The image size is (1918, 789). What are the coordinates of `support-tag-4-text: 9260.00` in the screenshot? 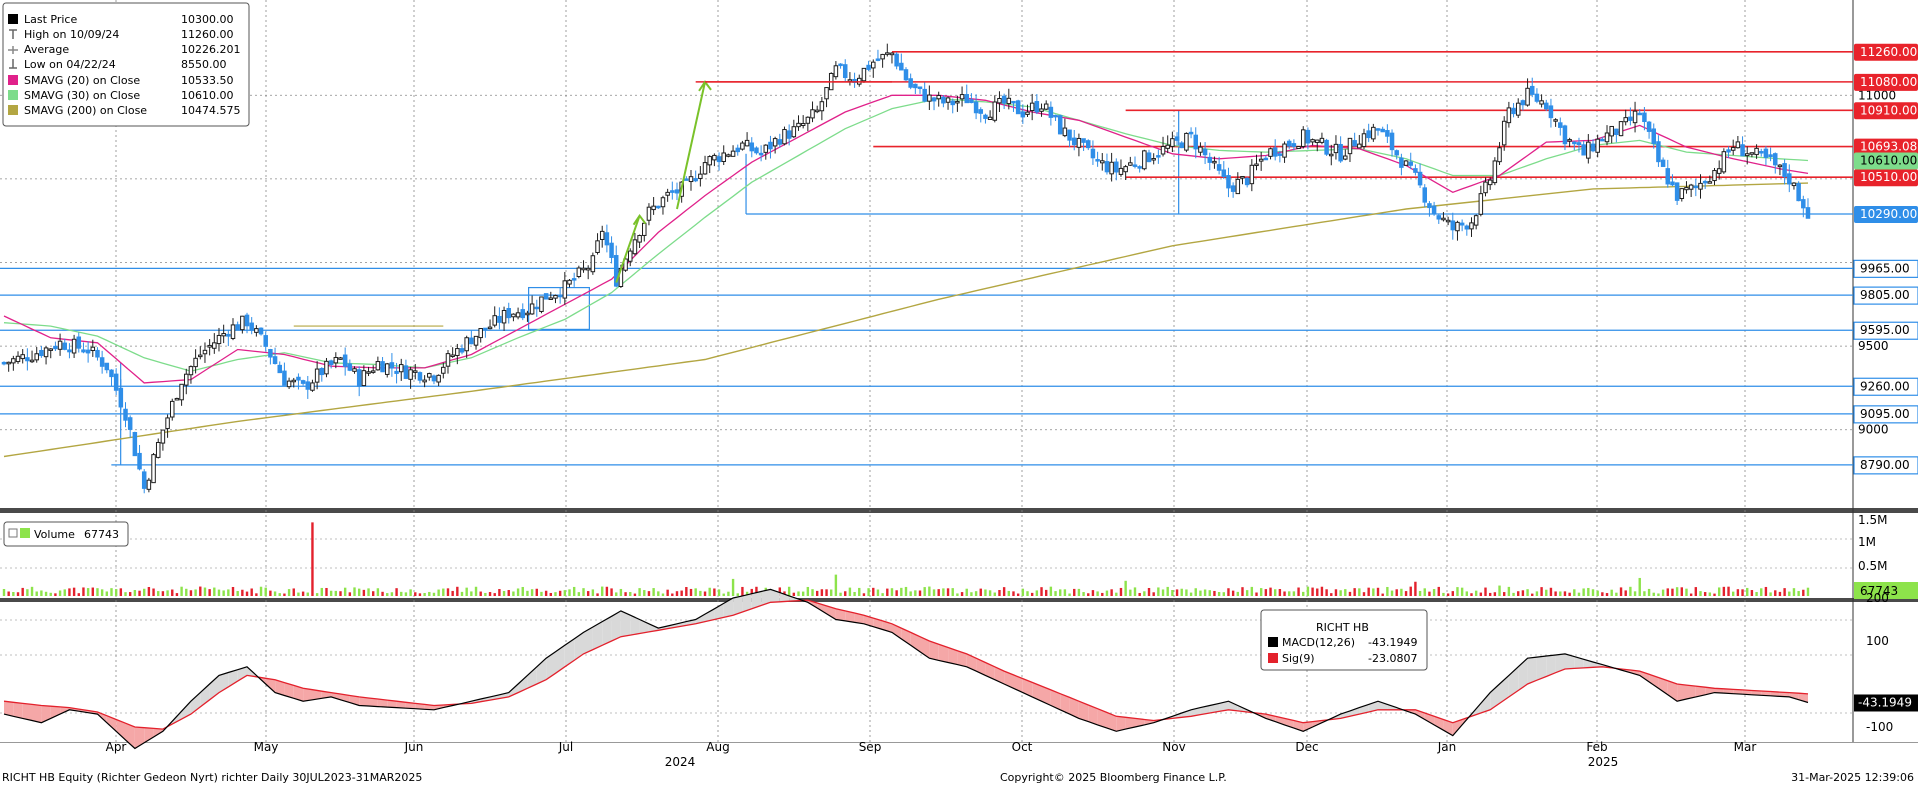 It's located at (1885, 386).